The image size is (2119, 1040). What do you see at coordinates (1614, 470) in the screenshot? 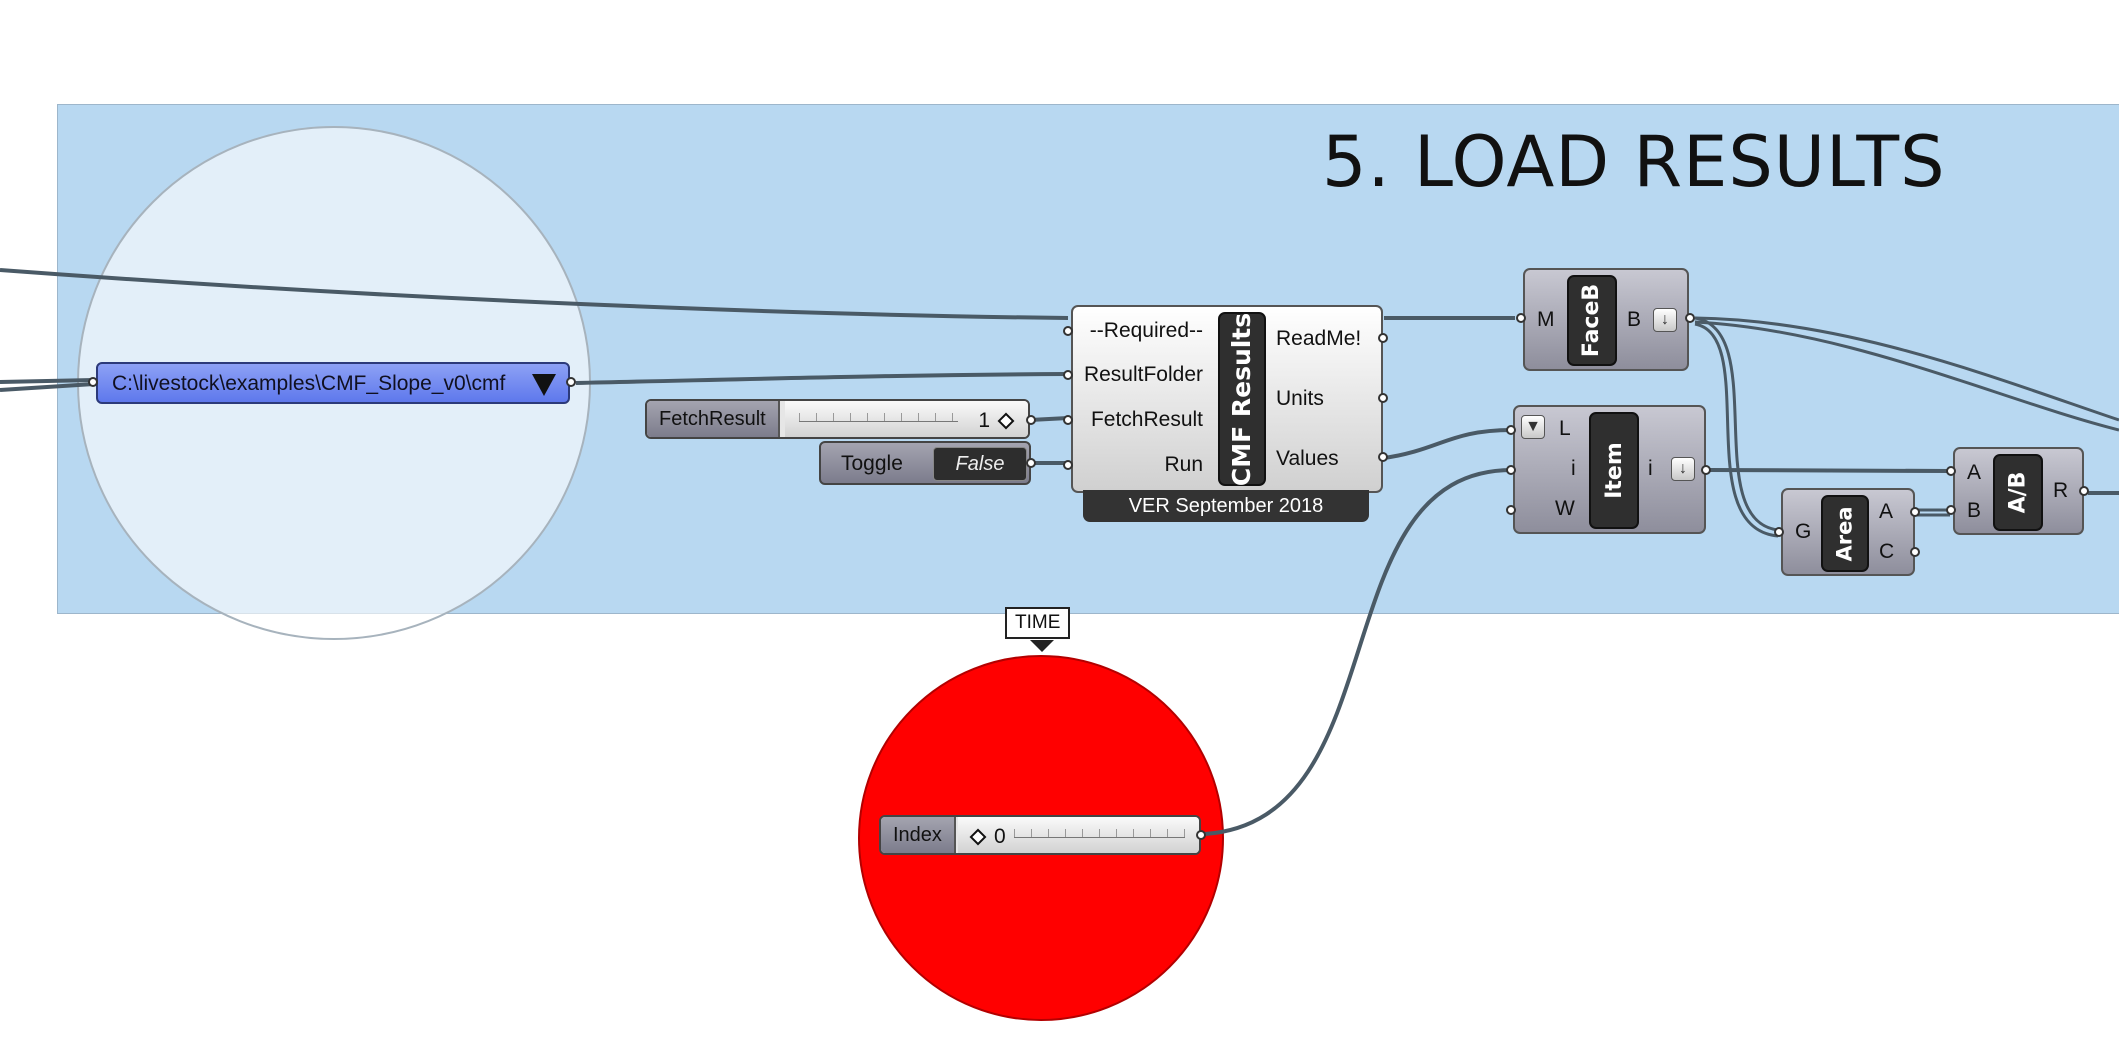
I see `item-nickname: Item` at bounding box center [1614, 470].